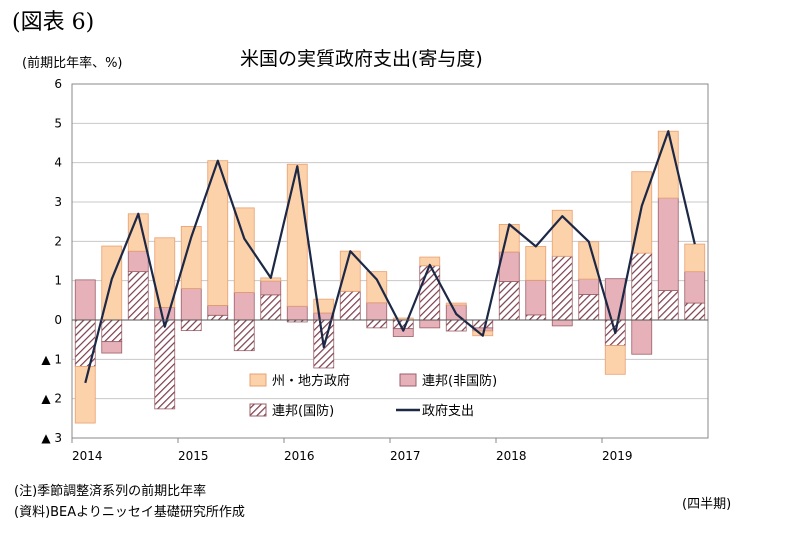  Describe the element at coordinates (303, 411) in the screenshot. I see `legend-label: 連邦(国防)` at that location.